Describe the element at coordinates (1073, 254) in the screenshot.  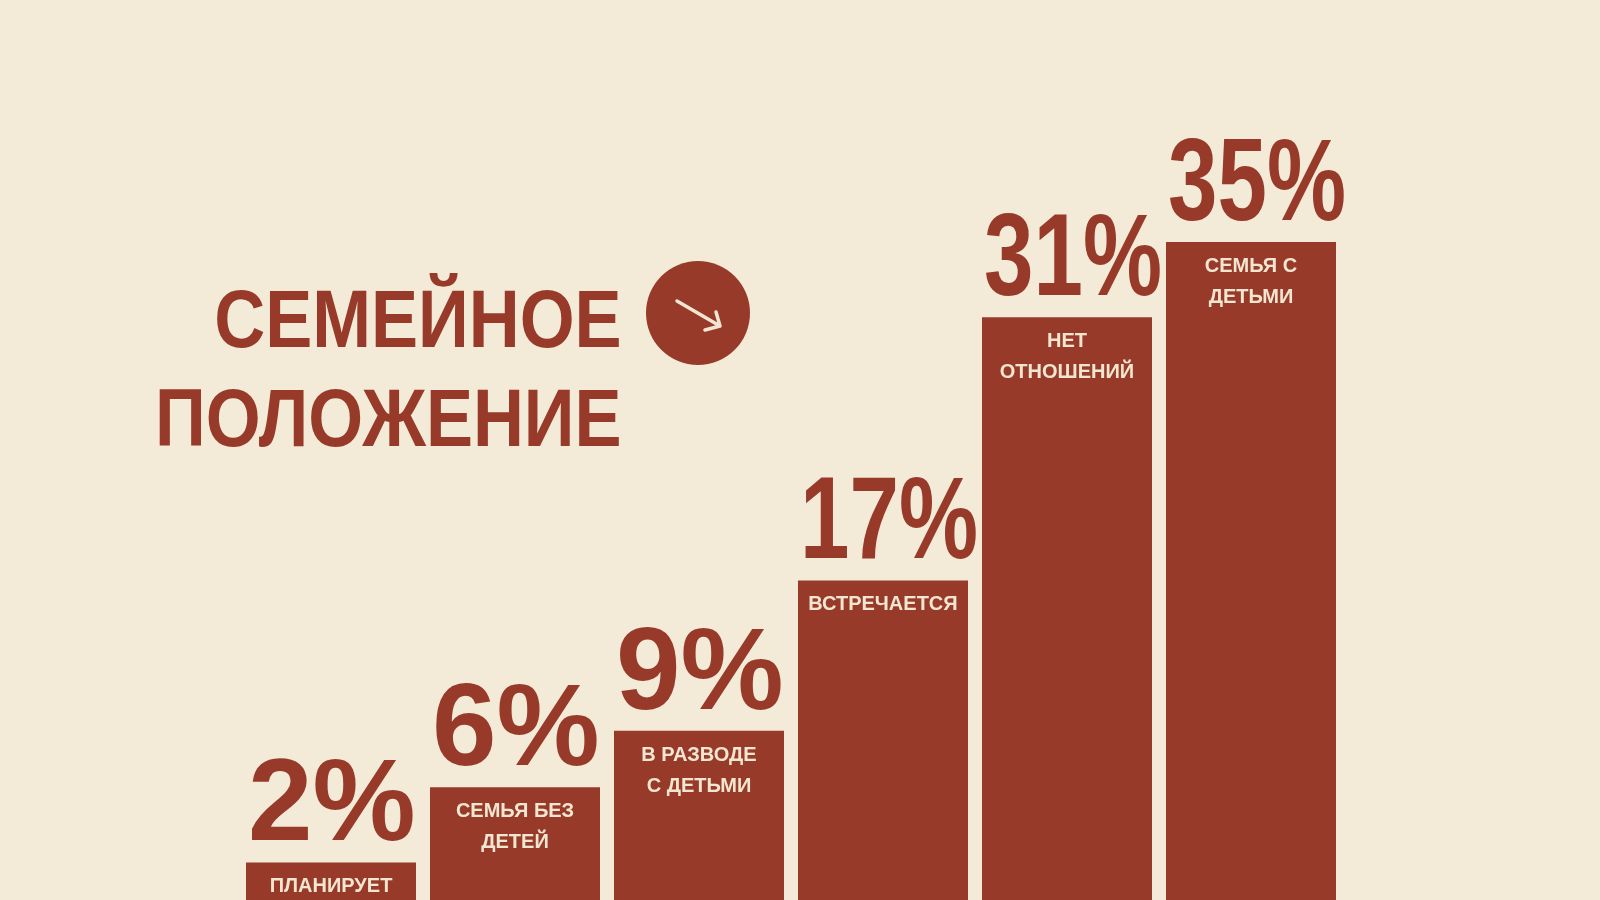
I see `data-label: 31%` at that location.